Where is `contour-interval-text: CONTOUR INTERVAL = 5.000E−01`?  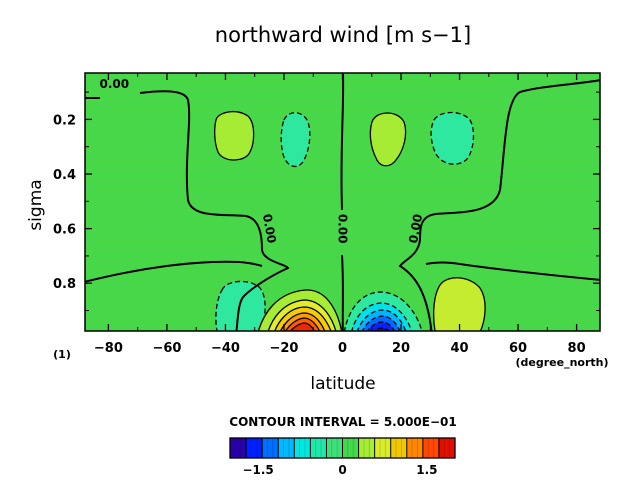 contour-interval-text: CONTOUR INTERVAL = 5.000E−01 is located at coordinates (342, 422).